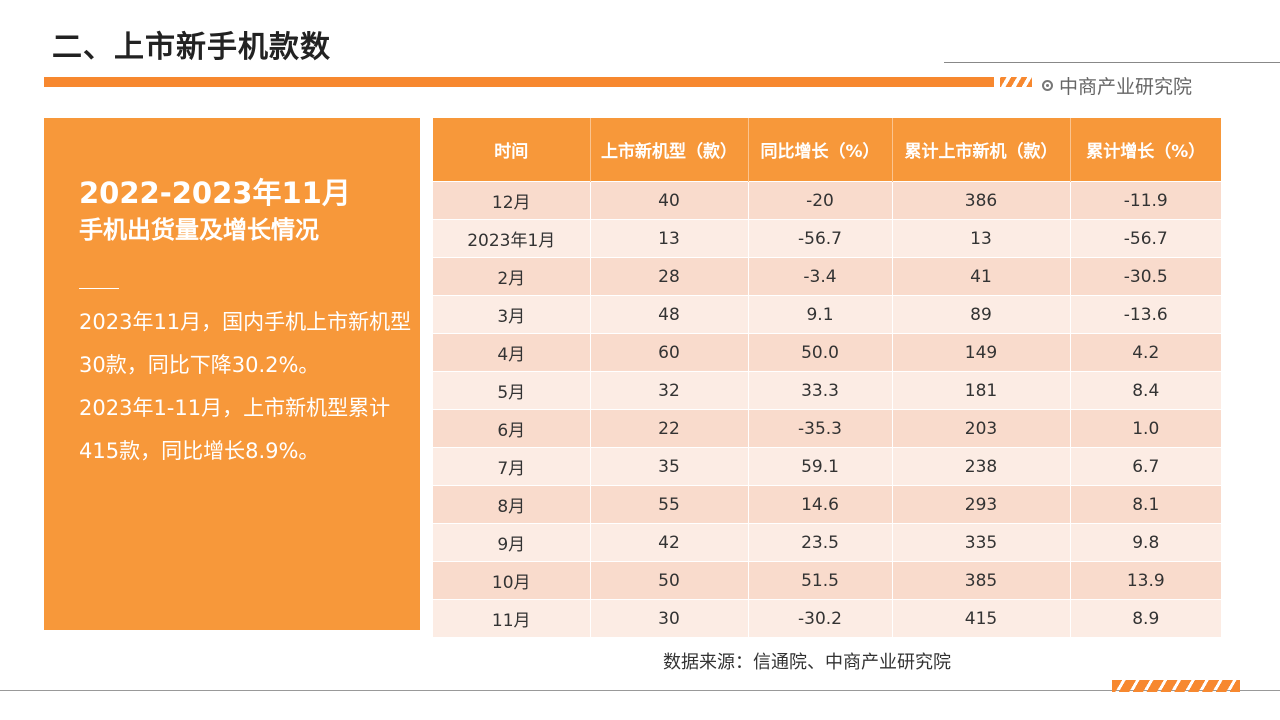  Describe the element at coordinates (669, 276) in the screenshot. I see `table-cell: 28` at that location.